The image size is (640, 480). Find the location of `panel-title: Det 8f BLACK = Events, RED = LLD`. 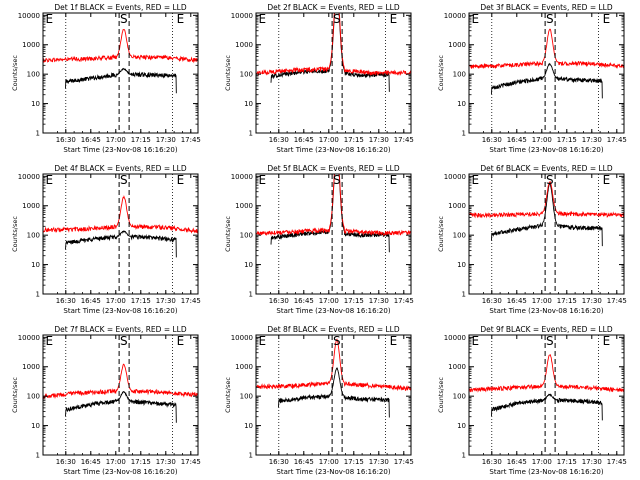

panel-title: Det 8f BLACK = Events, RED = LLD is located at coordinates (333, 329).